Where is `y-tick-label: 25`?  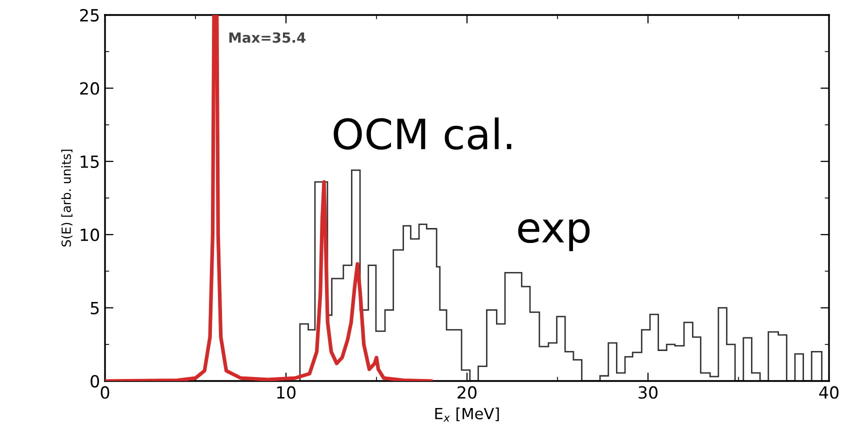 y-tick-label: 25 is located at coordinates (89, 15).